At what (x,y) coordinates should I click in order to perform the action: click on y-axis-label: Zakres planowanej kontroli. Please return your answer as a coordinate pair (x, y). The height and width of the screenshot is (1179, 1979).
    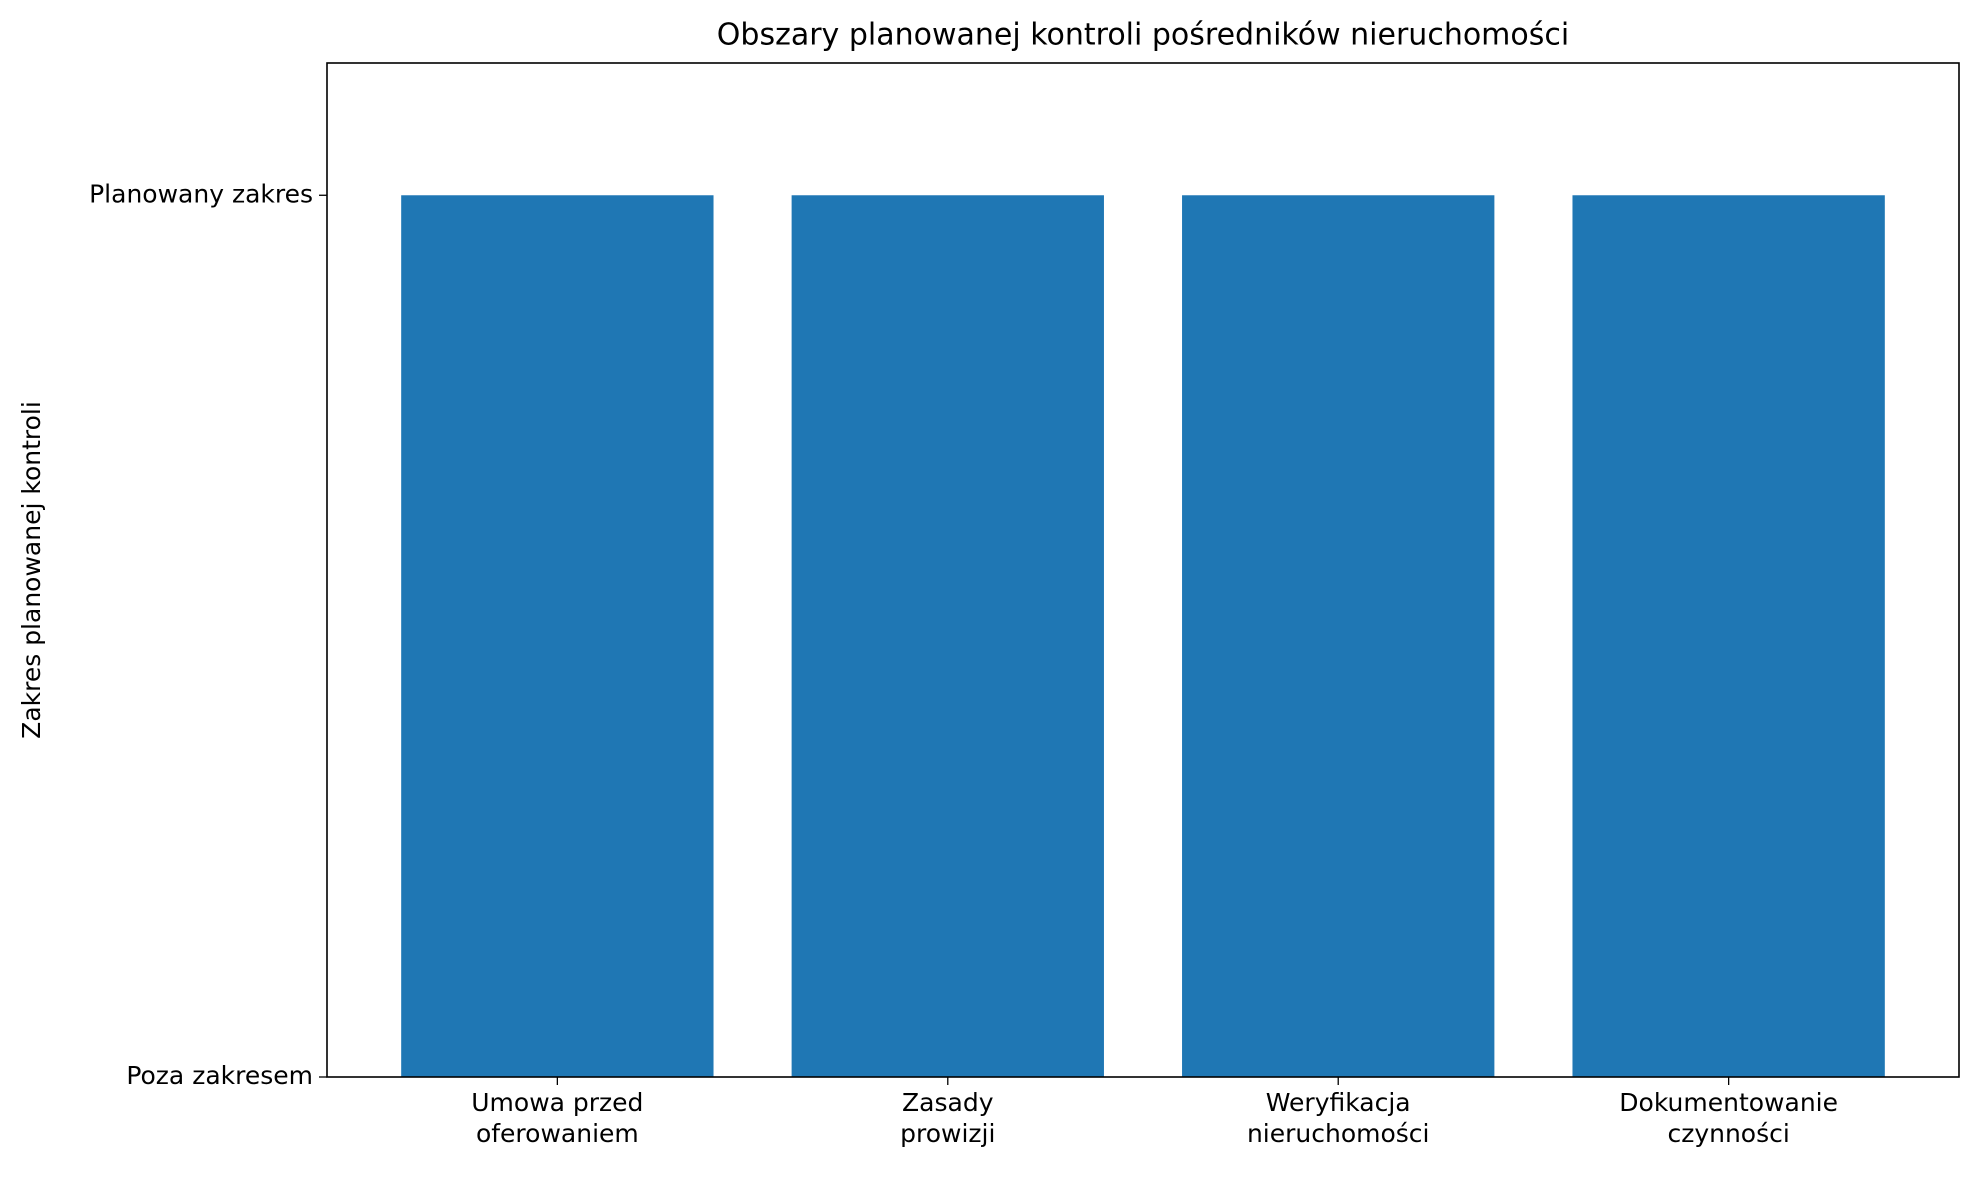
    Looking at the image, I should click on (31, 570).